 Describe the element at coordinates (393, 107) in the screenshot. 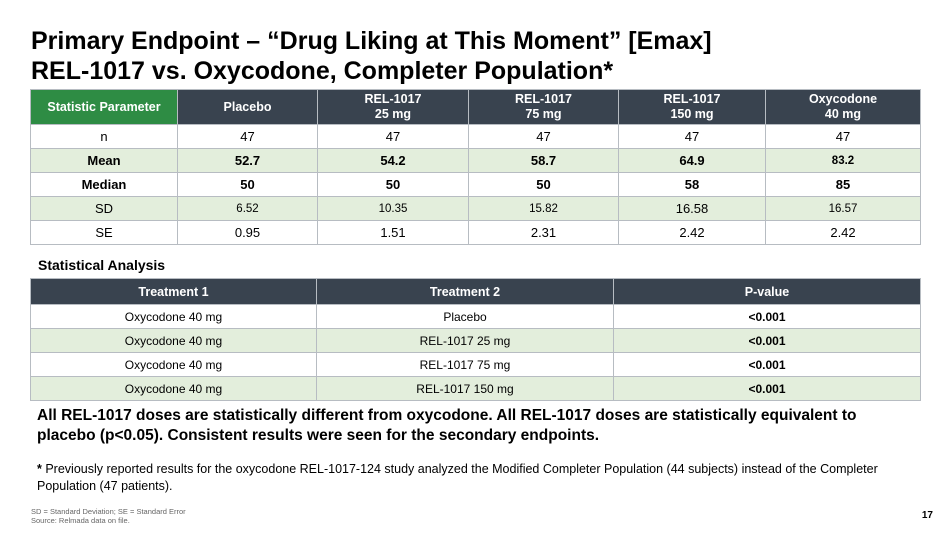

I see `header-rel1017-25mg: REL-1017 25 mg` at that location.